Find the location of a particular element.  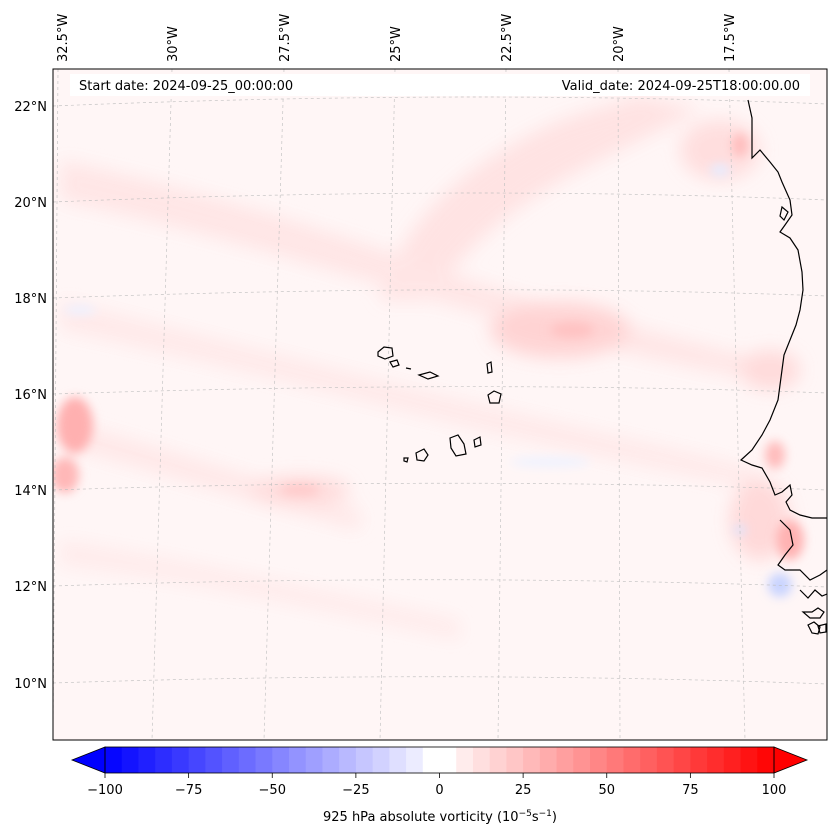

lon-label: 30°W is located at coordinates (173, 44).